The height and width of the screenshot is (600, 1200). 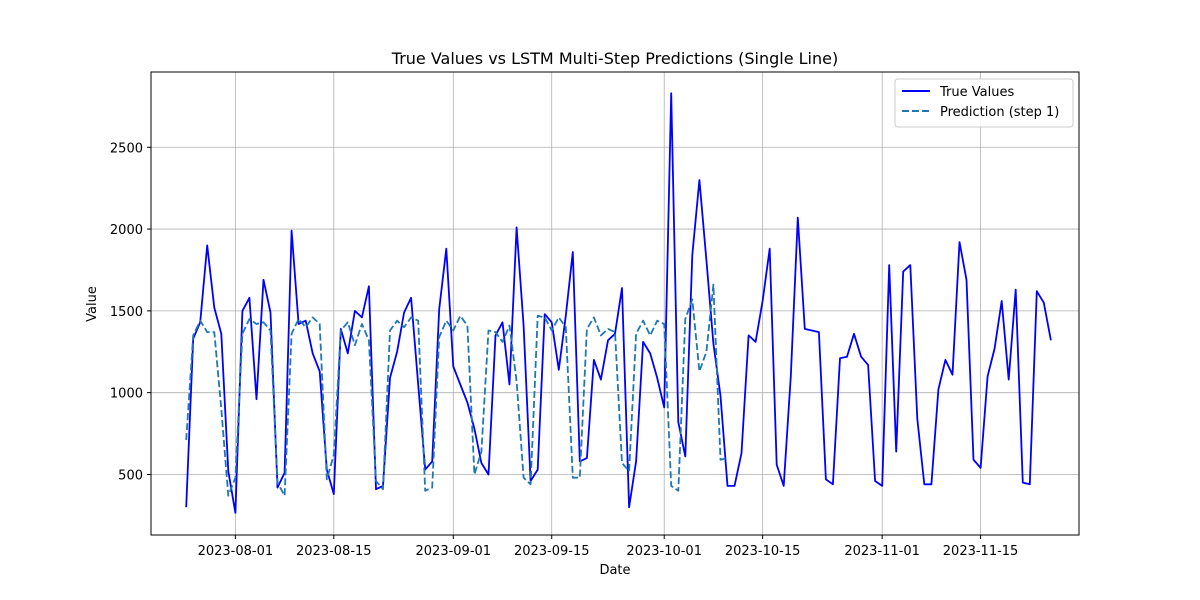 What do you see at coordinates (763, 551) in the screenshot?
I see `x-tick-label: 2023-10-15` at bounding box center [763, 551].